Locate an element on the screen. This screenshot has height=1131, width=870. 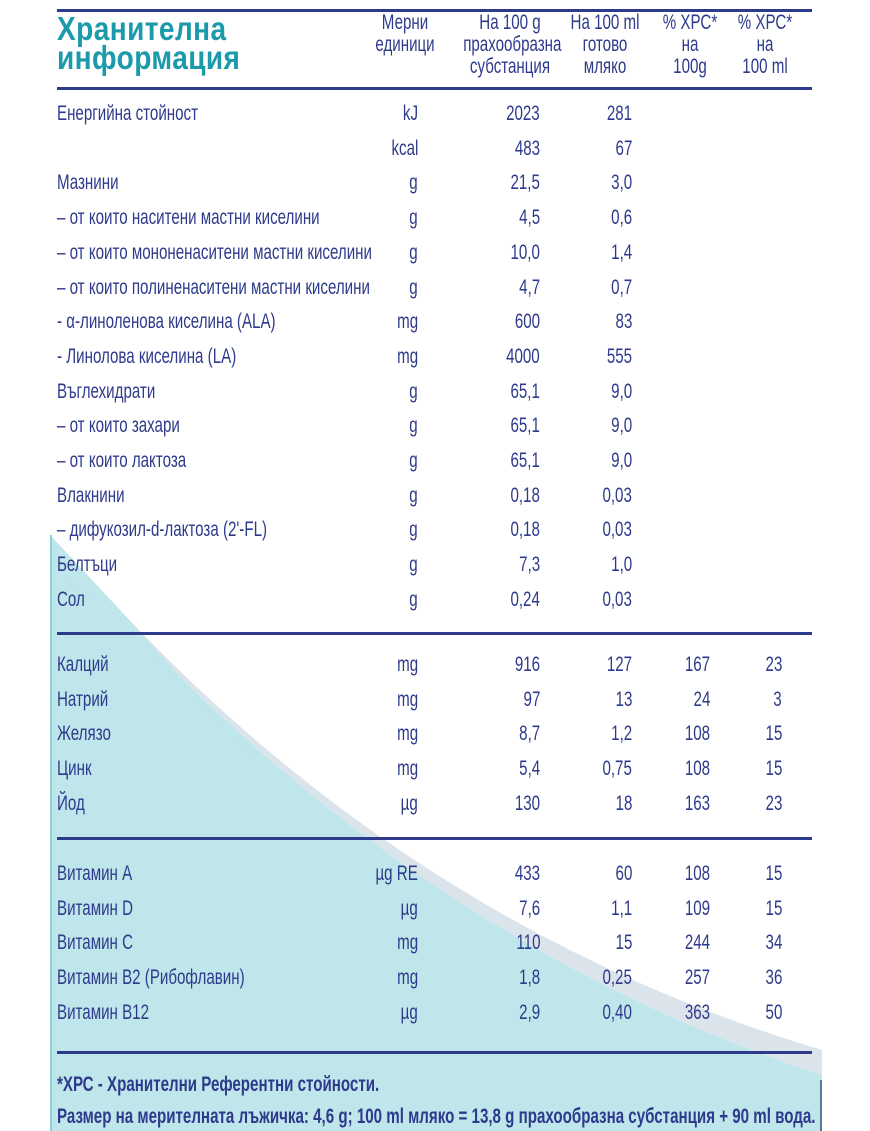
nutrient-name: - α-линоленова киселина (ALA) is located at coordinates (166, 322).